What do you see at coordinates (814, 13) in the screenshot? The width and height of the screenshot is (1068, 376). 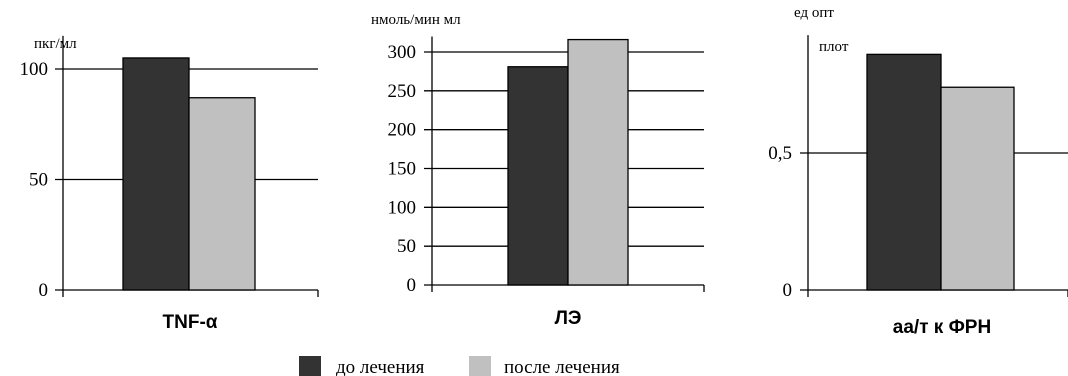 I see `y-axis-unit-label: ед опт` at bounding box center [814, 13].